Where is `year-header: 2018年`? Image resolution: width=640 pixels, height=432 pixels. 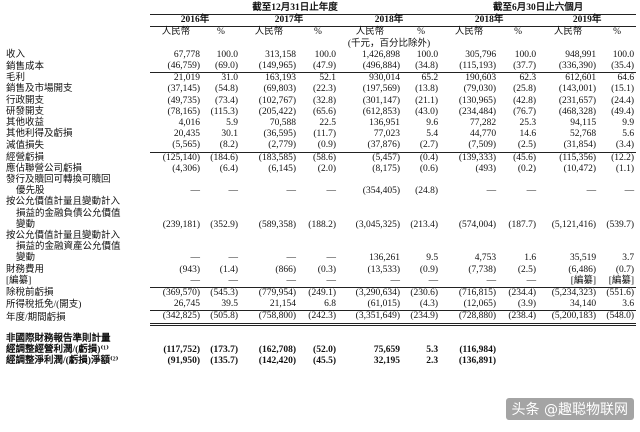 year-header: 2018年 is located at coordinates (389, 21).